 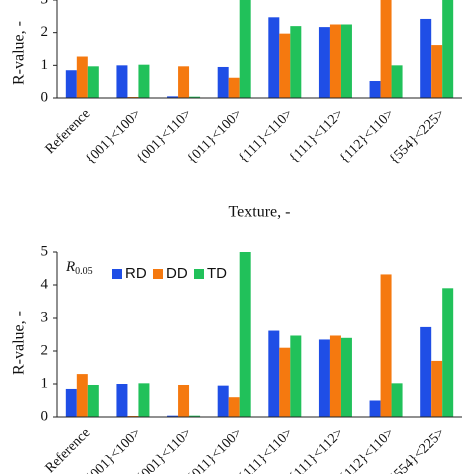 I want to click on x-tick-label: {111}<110>, so click(x=266, y=449).